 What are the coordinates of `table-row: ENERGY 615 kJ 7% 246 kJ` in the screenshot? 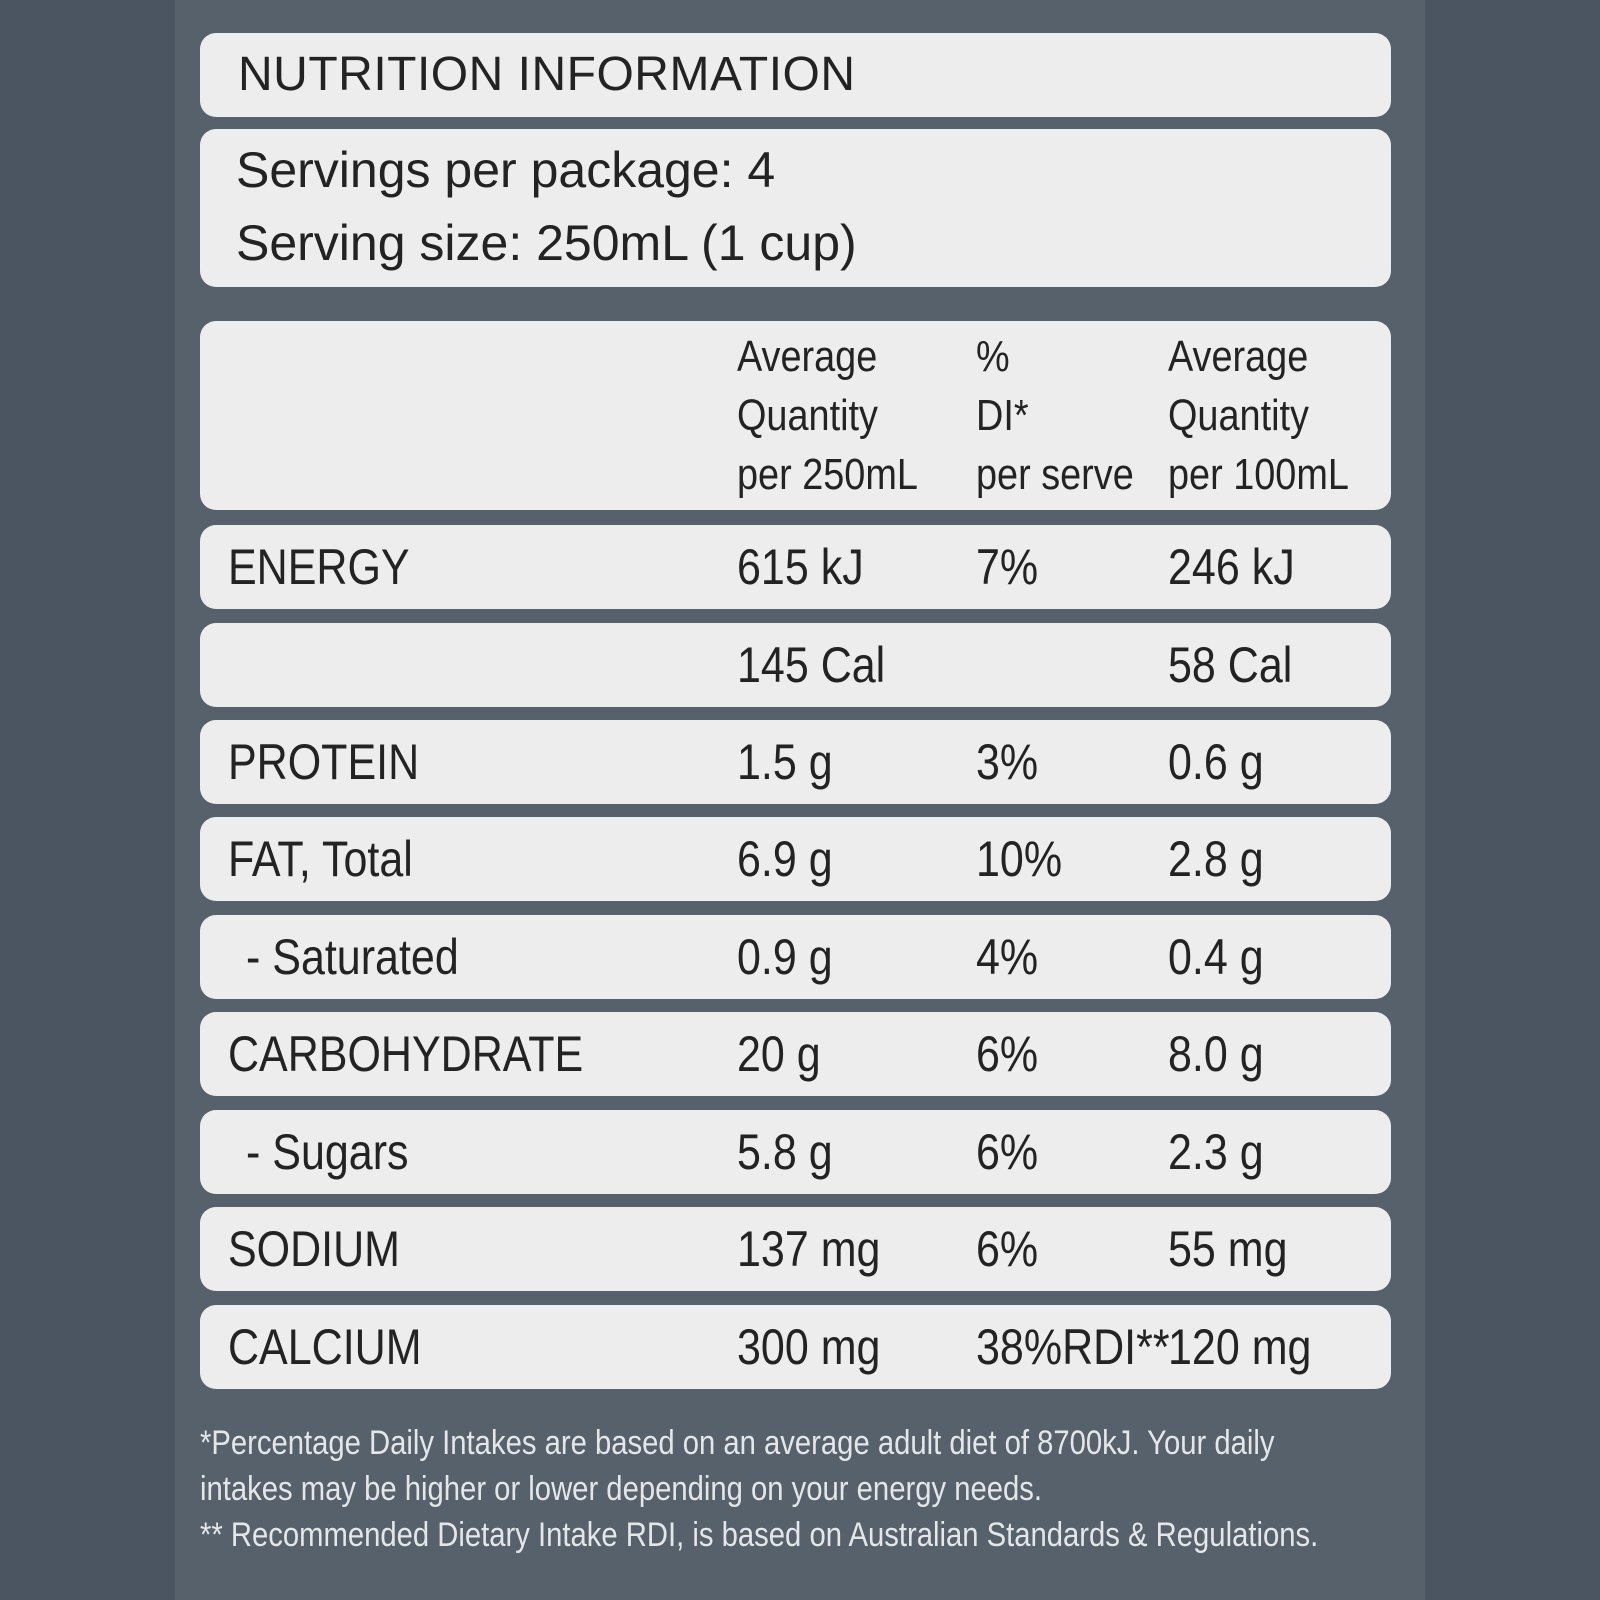 It's located at (795, 567).